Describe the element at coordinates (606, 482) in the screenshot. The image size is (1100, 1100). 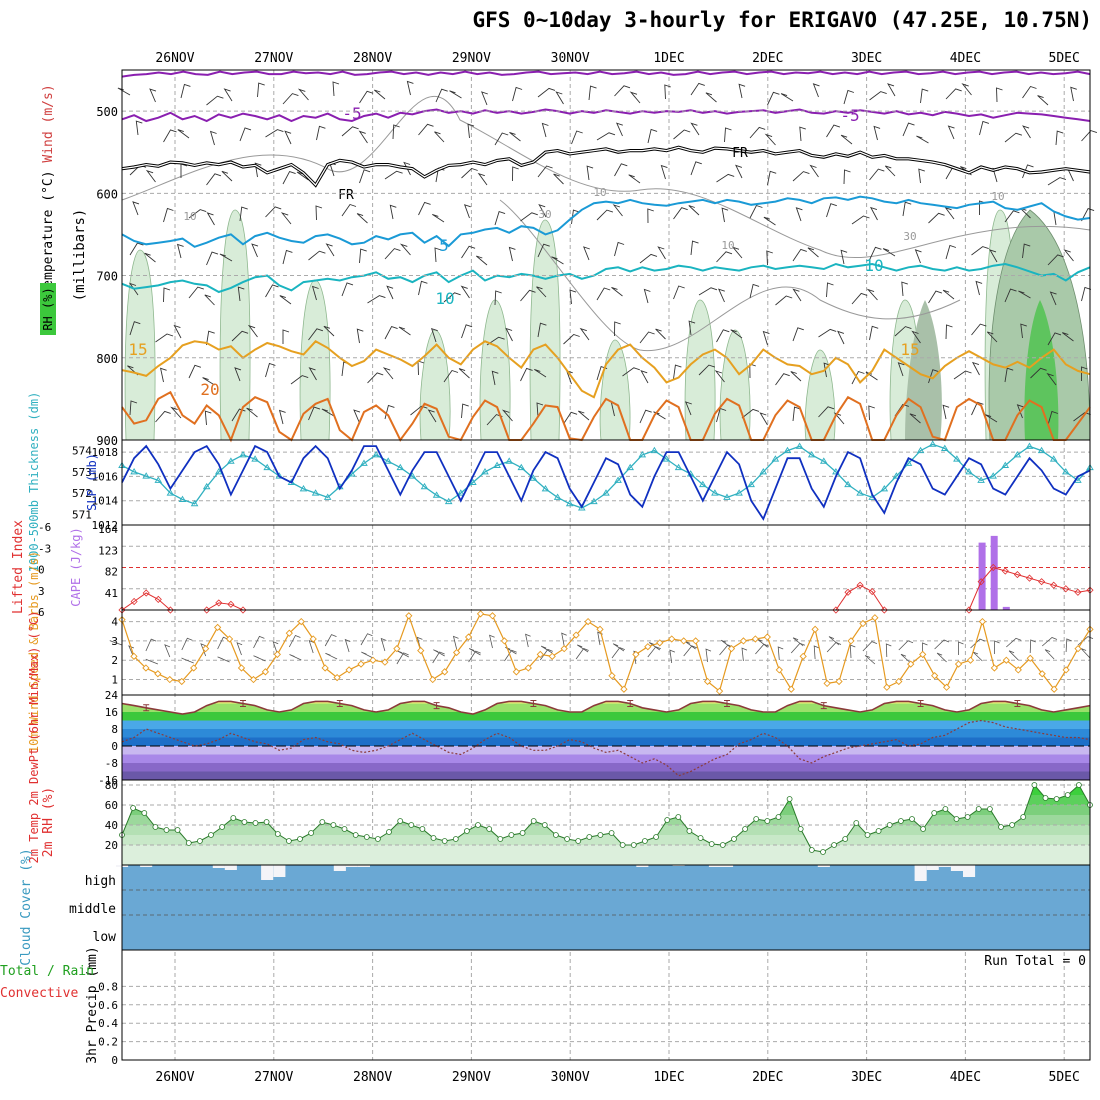
I see `series-slp` at that location.